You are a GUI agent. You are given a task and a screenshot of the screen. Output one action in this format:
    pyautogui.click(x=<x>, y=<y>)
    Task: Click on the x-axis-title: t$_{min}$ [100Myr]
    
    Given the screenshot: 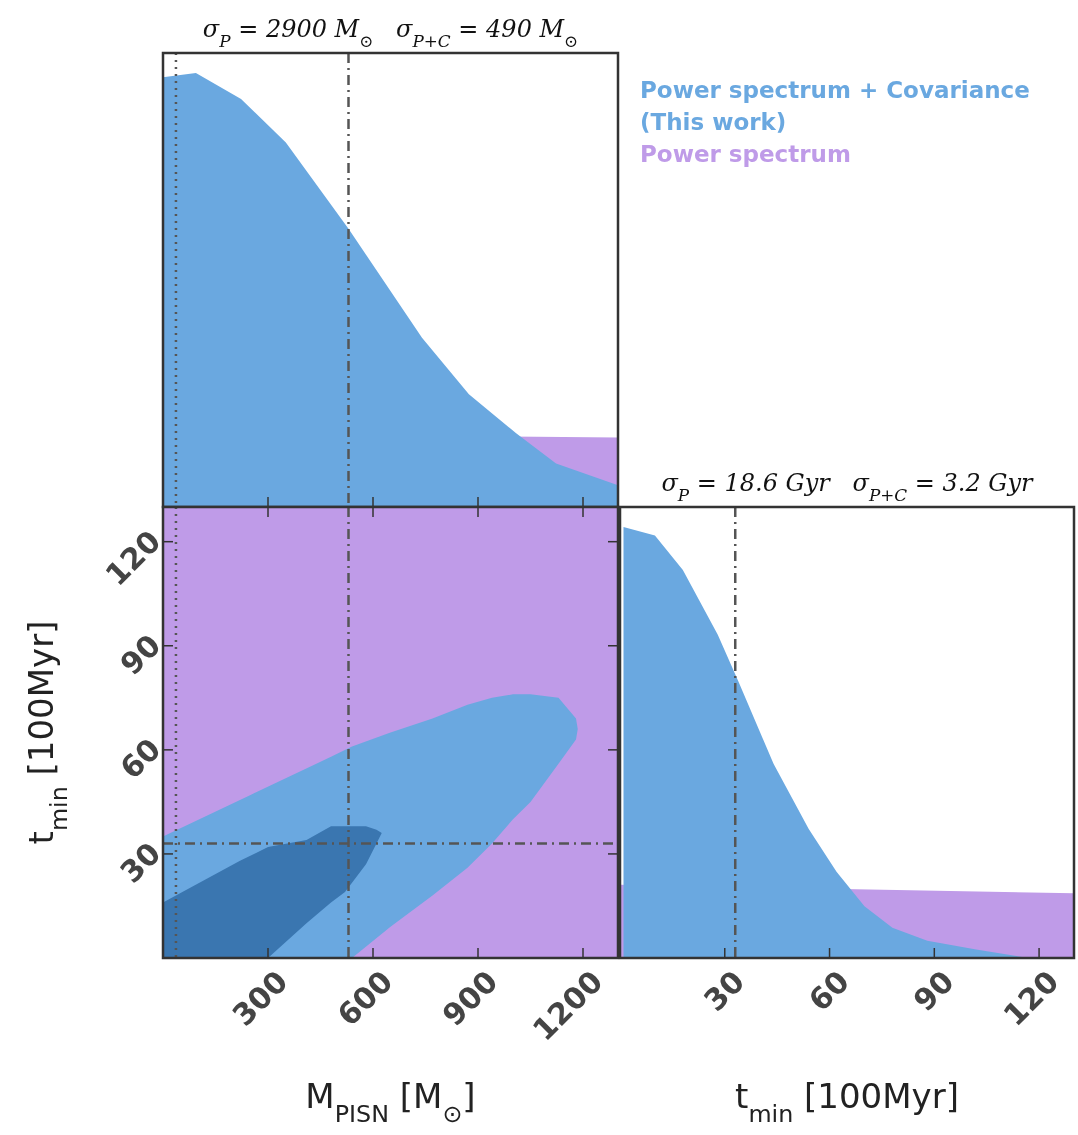 What is the action you would take?
    pyautogui.click(x=847, y=1102)
    